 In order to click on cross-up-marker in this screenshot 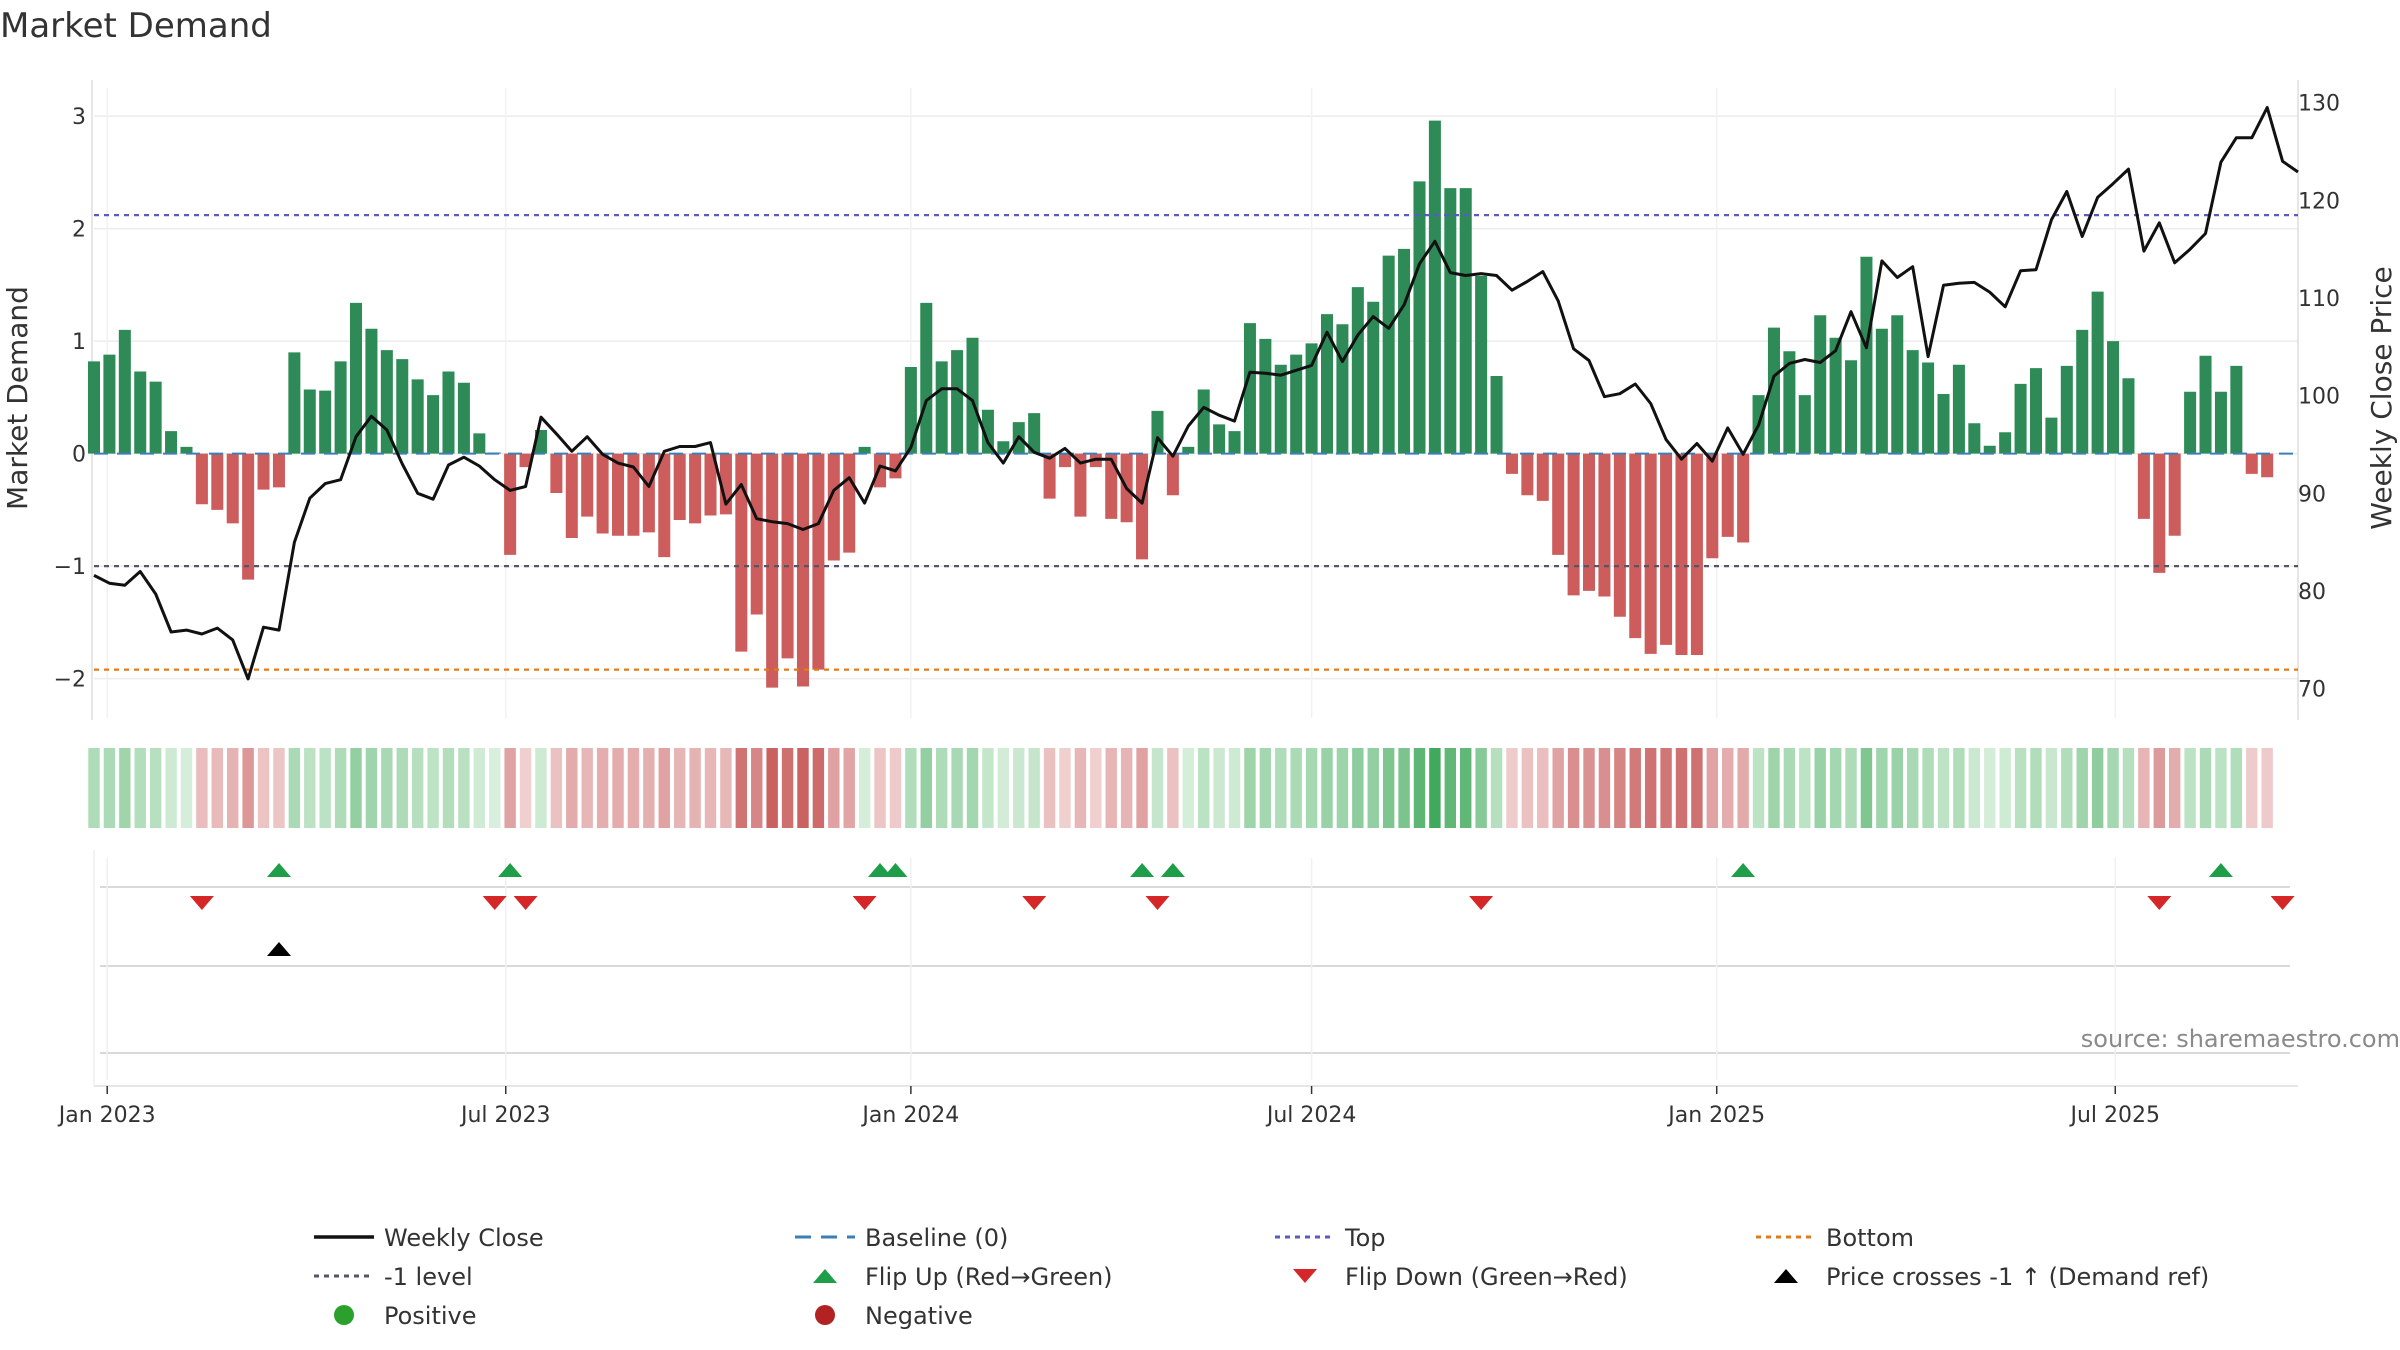, I will do `click(279, 949)`.